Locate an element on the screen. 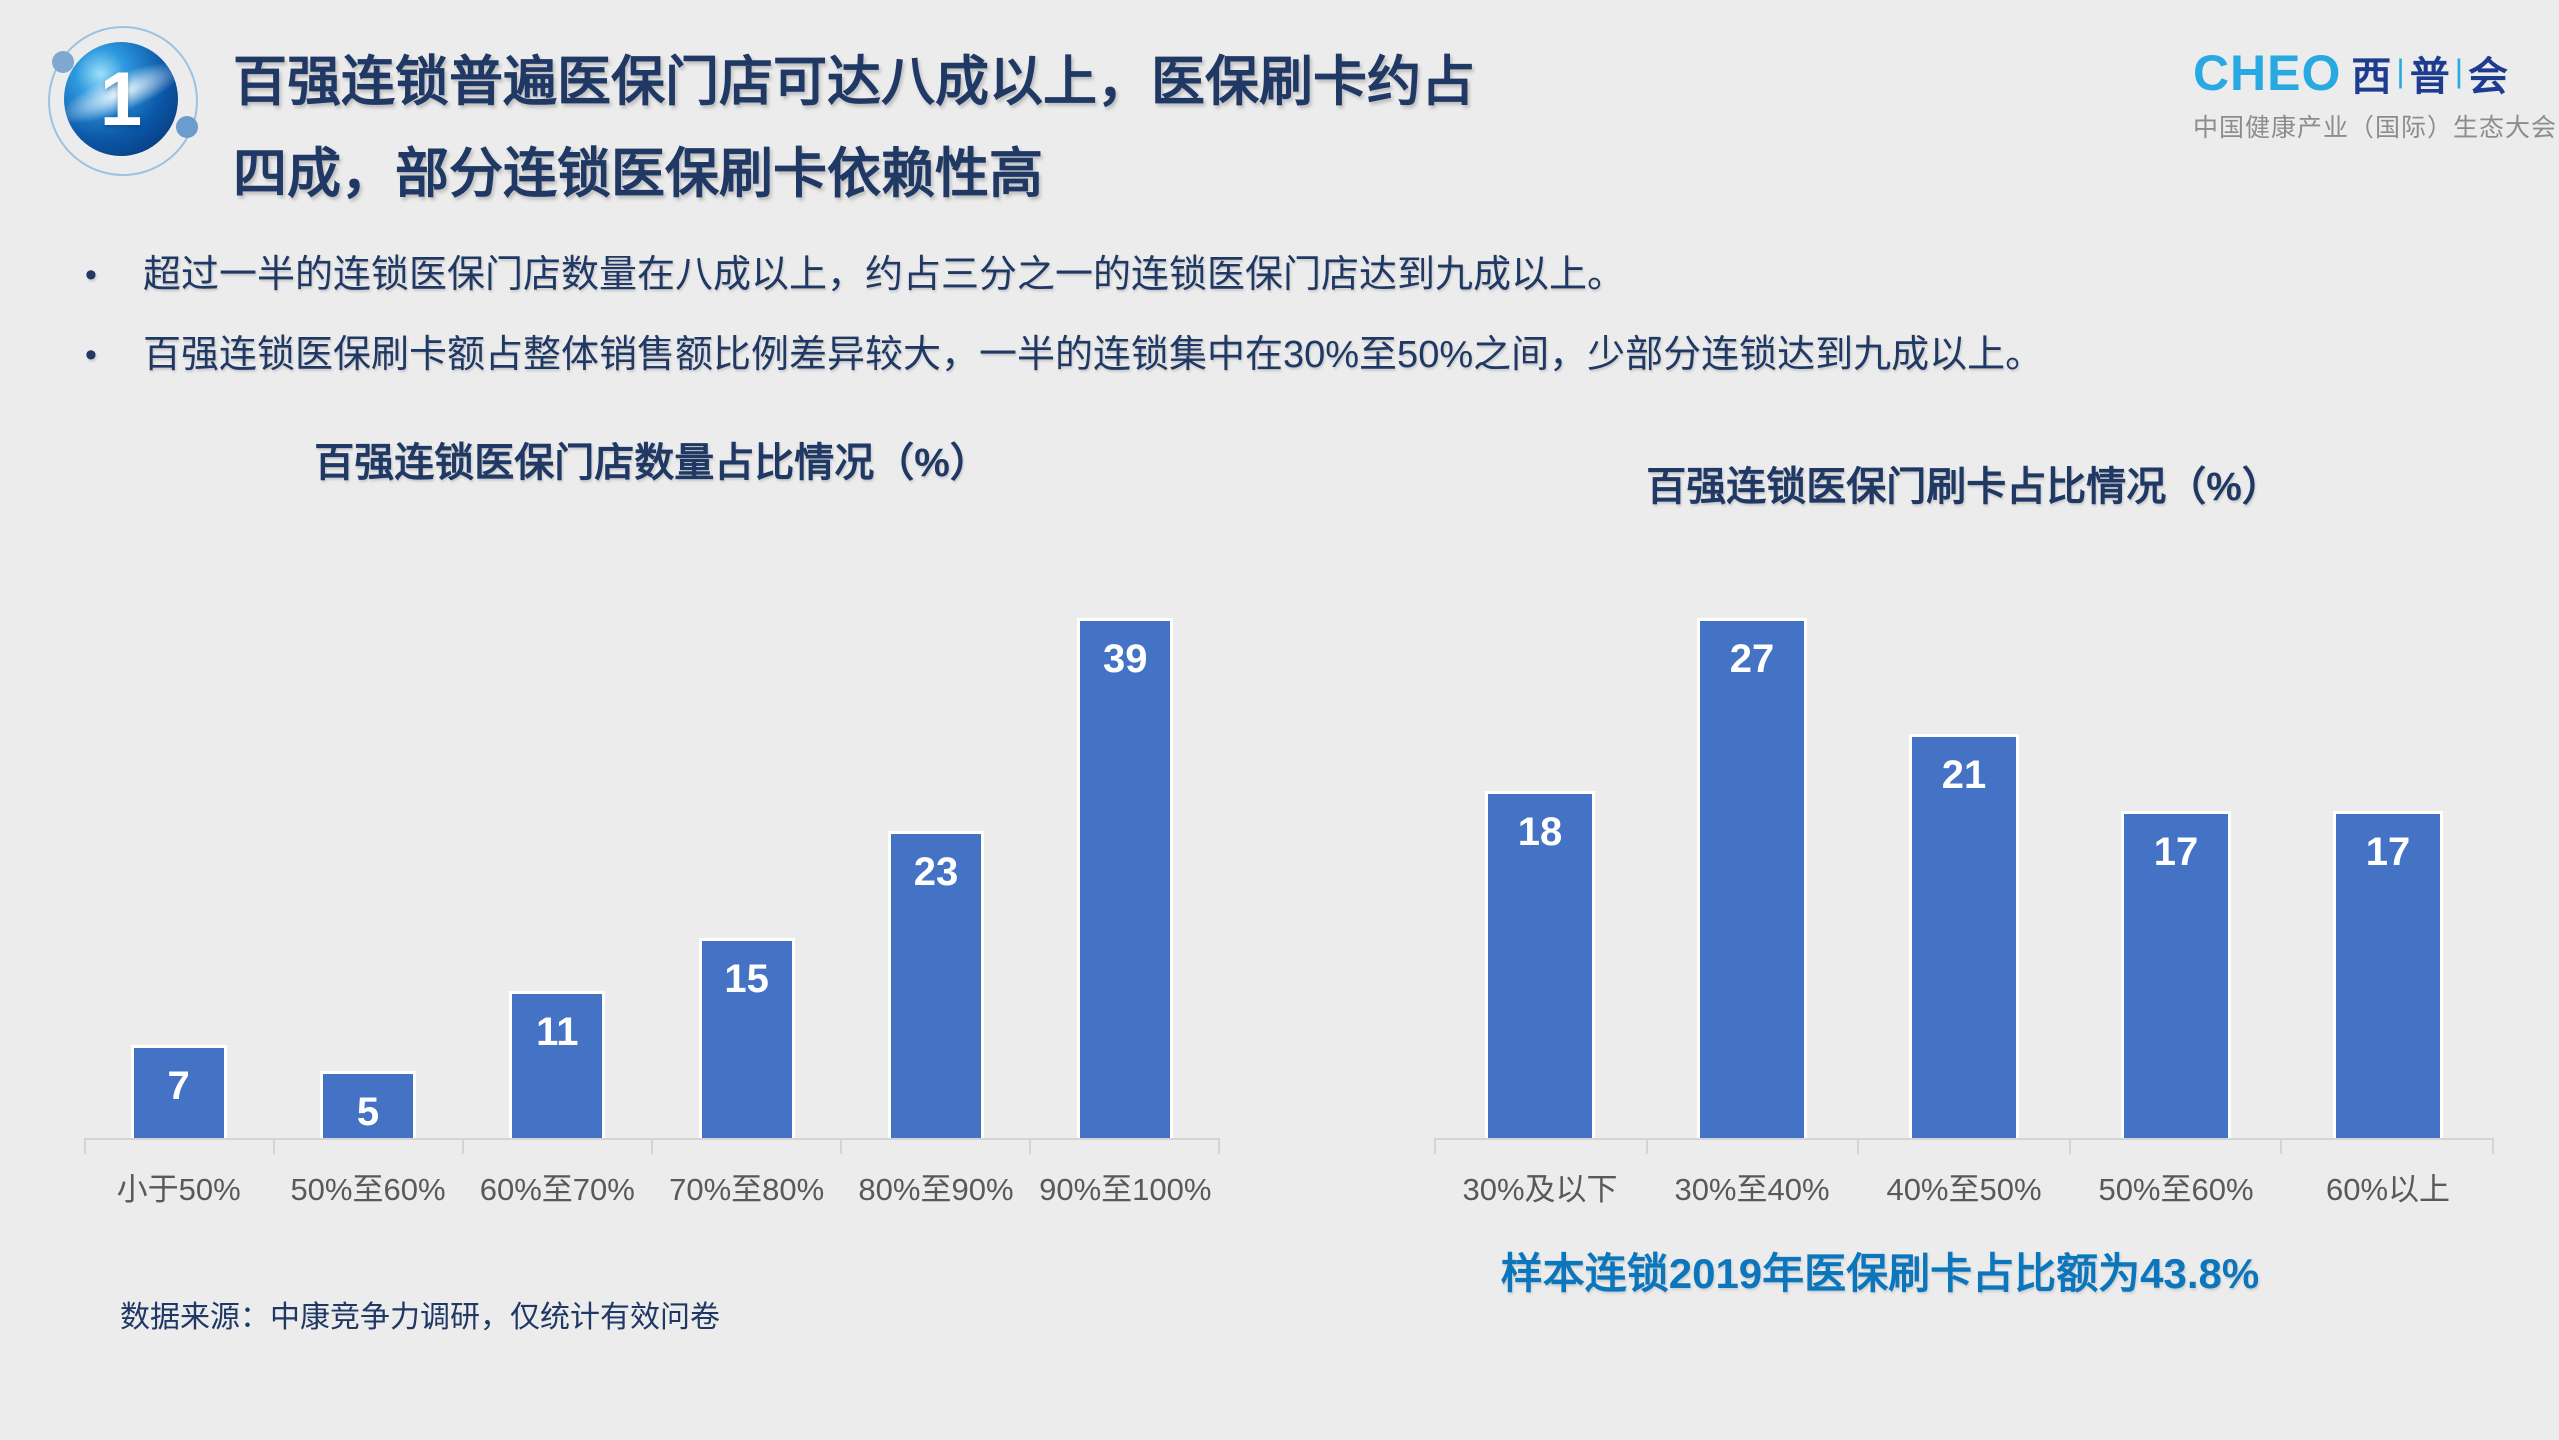 The width and height of the screenshot is (2559, 1440). bar-value-label: 27 is located at coordinates (1752, 659).